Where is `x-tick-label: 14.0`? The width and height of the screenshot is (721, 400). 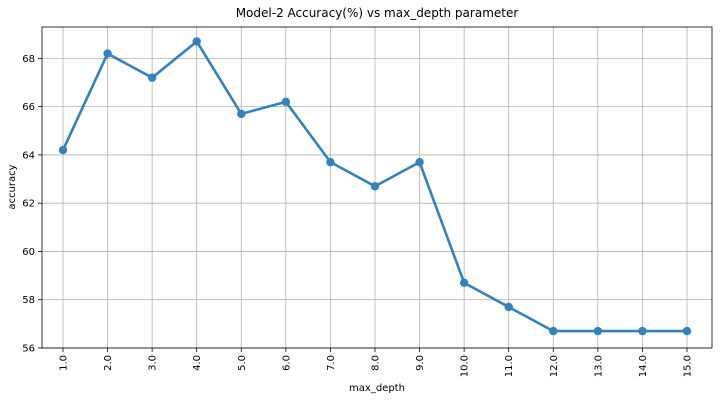 x-tick-label: 14.0 is located at coordinates (643, 366).